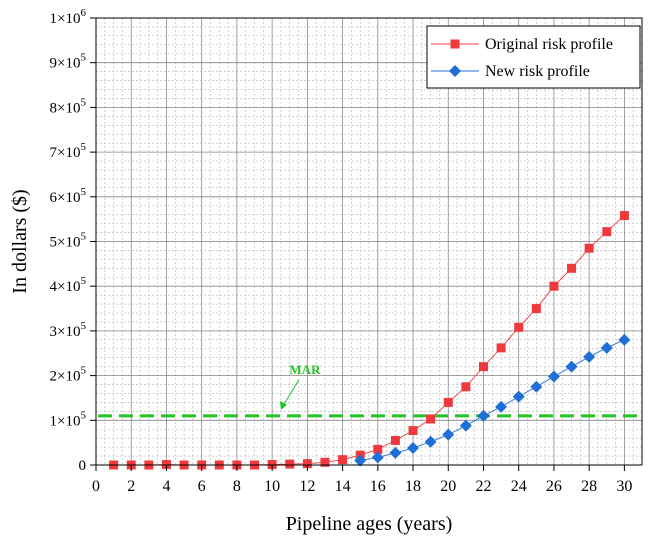  I want to click on series-line, so click(492, 400).